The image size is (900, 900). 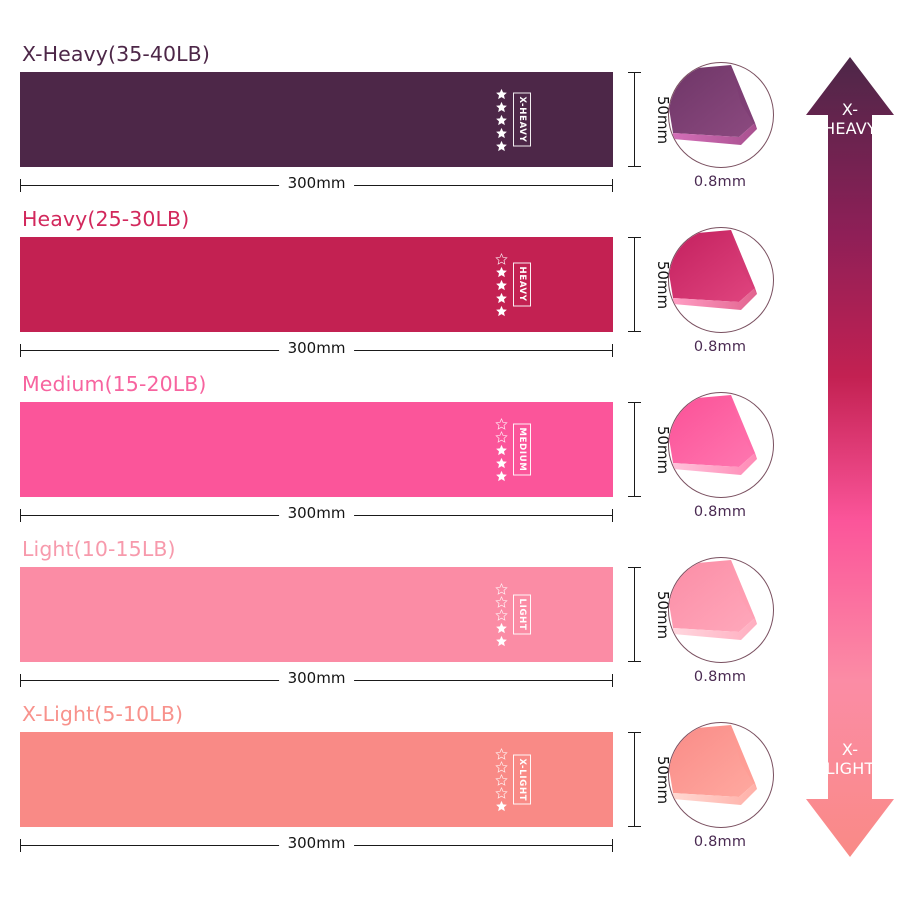 What do you see at coordinates (521, 779) in the screenshot?
I see `band-tag-x-light: X-LIGHT` at bounding box center [521, 779].